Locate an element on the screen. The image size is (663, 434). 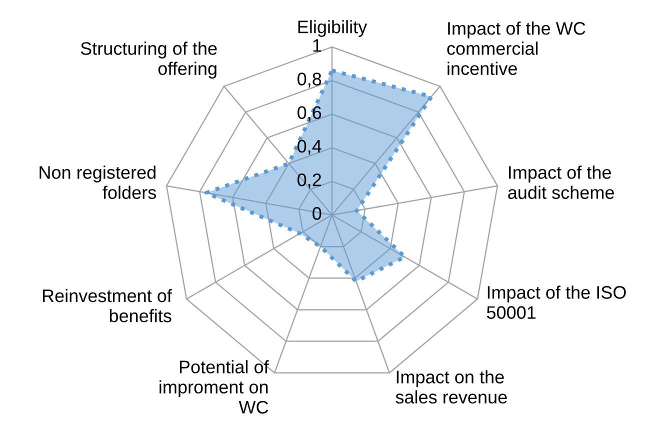
y-tick-label: 1 is located at coordinates (317, 45).